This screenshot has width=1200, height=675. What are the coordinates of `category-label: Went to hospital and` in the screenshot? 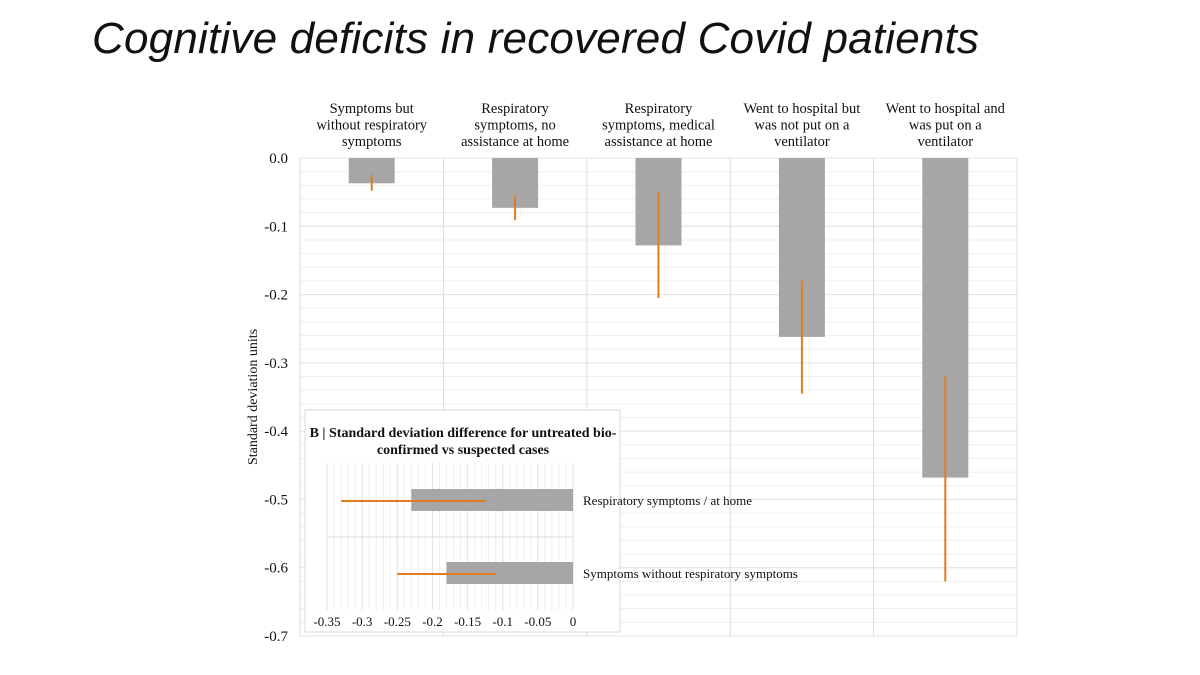 It's located at (946, 109).